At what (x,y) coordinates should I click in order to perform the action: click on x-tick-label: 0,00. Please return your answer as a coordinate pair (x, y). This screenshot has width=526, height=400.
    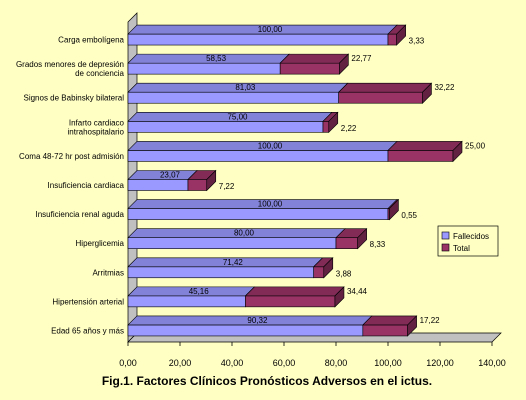
    Looking at the image, I should click on (128, 363).